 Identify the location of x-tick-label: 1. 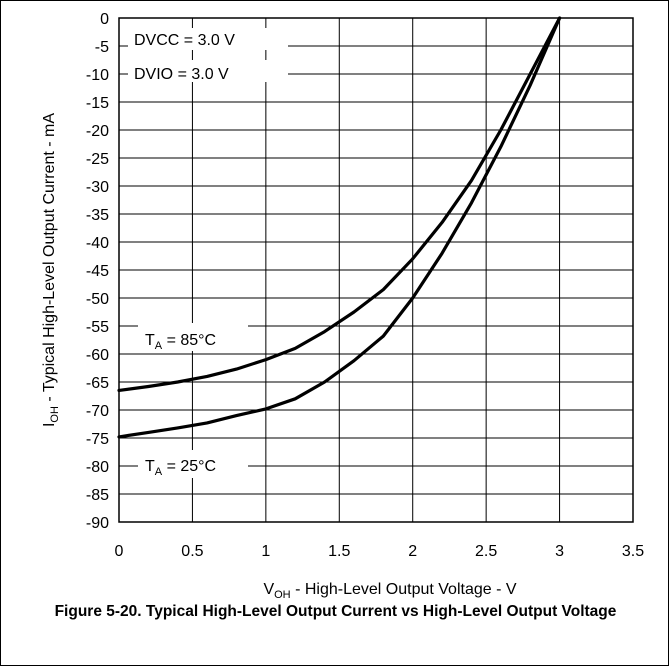
(265, 551).